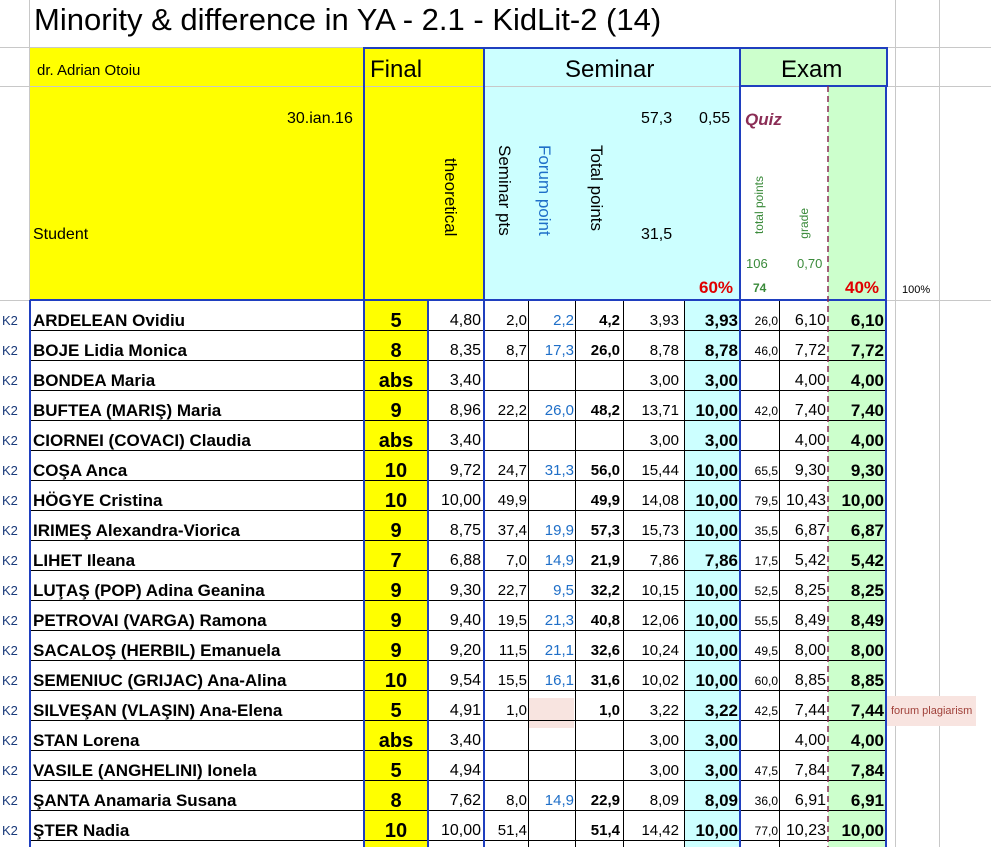 Image resolution: width=991 pixels, height=847 pixels. I want to click on exam-points: 49,5, so click(766, 651).